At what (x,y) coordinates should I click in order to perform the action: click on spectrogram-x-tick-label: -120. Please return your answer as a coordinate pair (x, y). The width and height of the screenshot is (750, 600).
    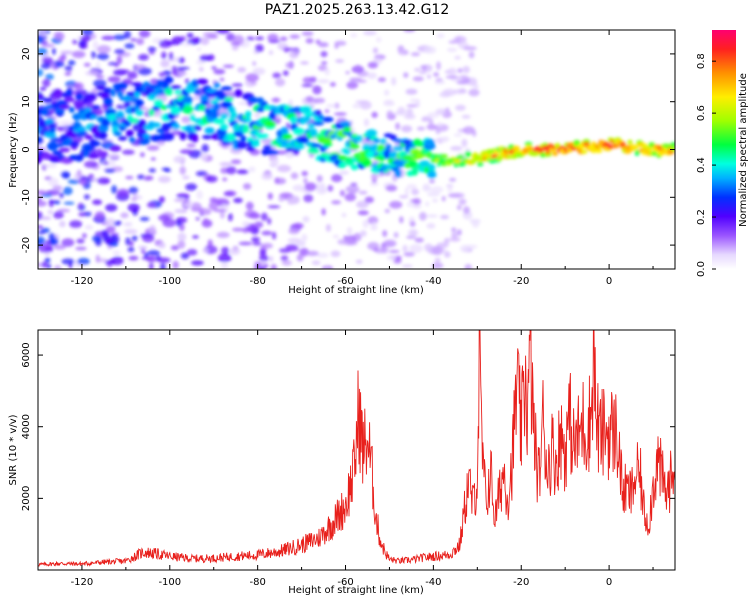
    Looking at the image, I should click on (82, 281).